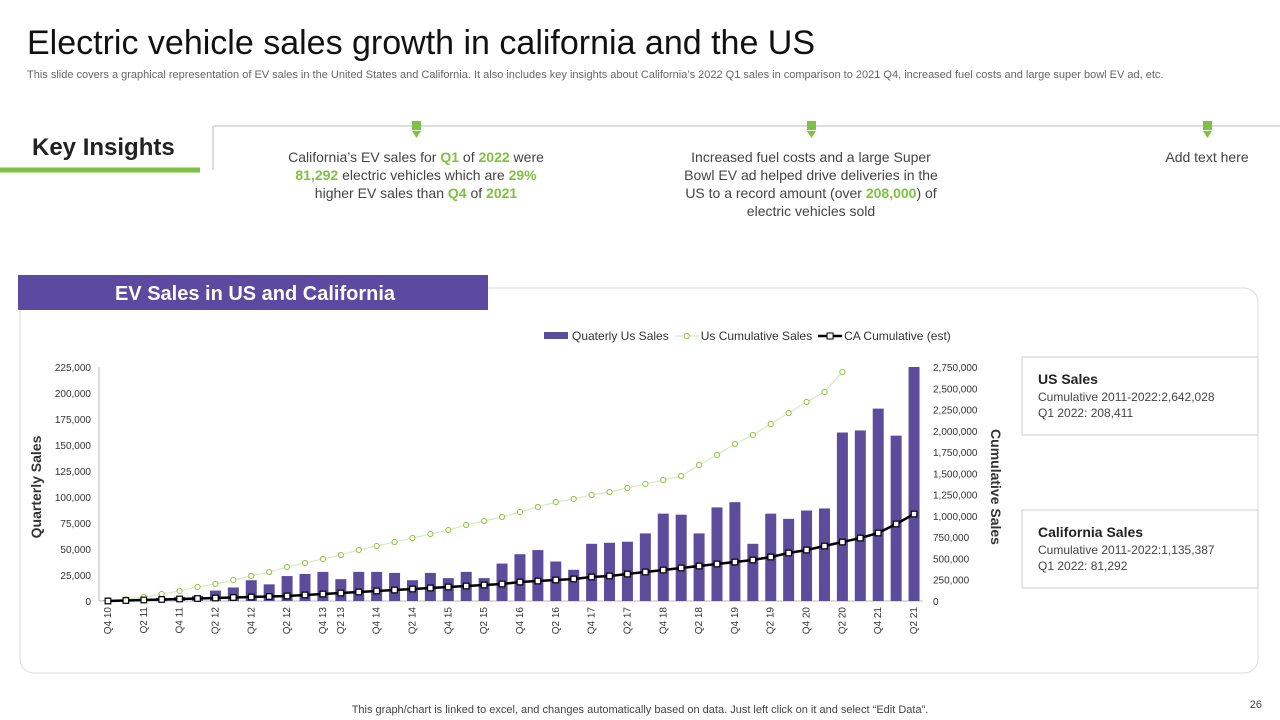 Image resolution: width=1280 pixels, height=720 pixels. What do you see at coordinates (955, 389) in the screenshot?
I see `y2-tick-label: 2,500,000` at bounding box center [955, 389].